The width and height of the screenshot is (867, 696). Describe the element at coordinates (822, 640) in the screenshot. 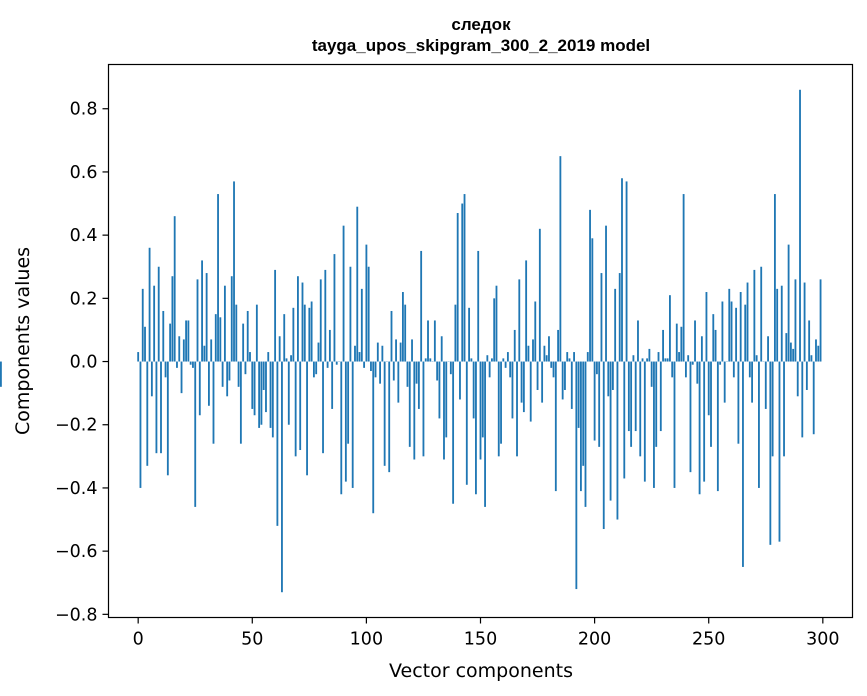

I see `x-tick-label: 300` at that location.